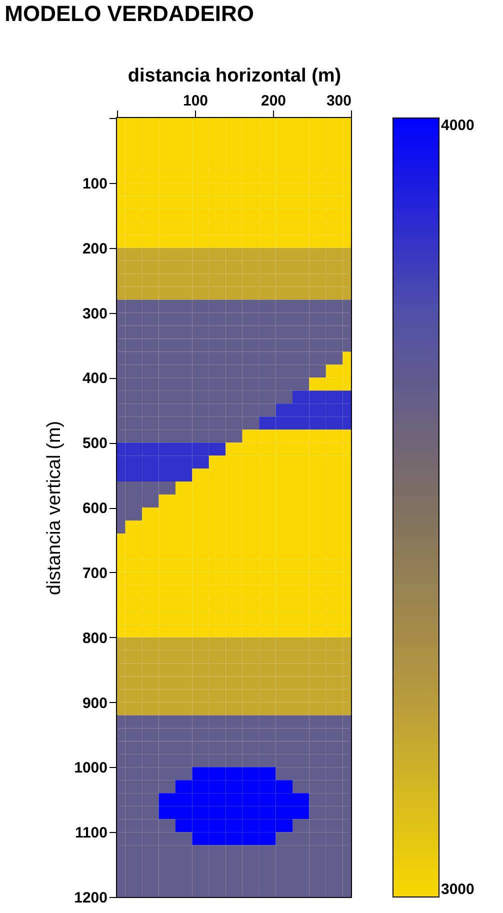  What do you see at coordinates (91, 833) in the screenshot?
I see `y-tick-label: 1100` at bounding box center [91, 833].